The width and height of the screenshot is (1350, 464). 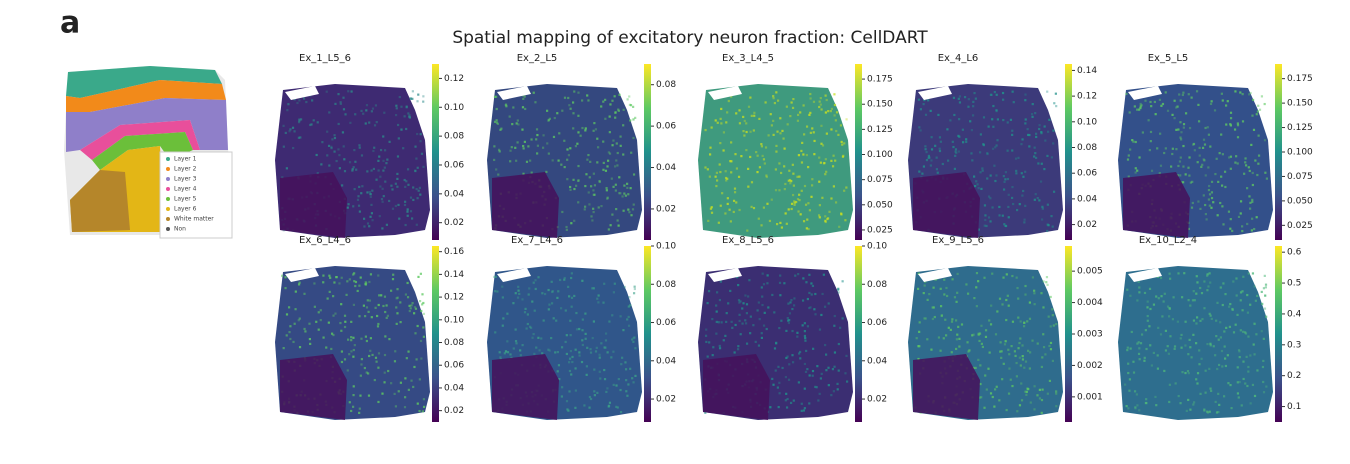 What do you see at coordinates (325, 58) in the screenshot?
I see `panel-title: Ex_1_L5_6` at bounding box center [325, 58].